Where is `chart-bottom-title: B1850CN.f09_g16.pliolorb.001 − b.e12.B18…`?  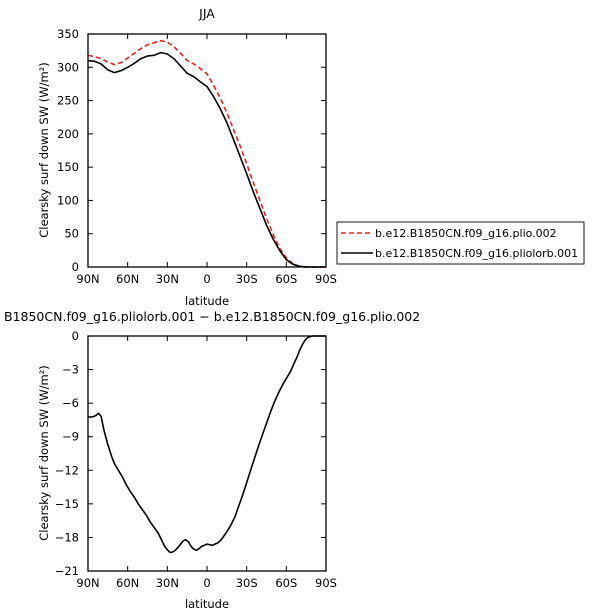 chart-bottom-title: B1850CN.f09_g16.pliolorb.001 − b.e12.B18… is located at coordinates (212, 316).